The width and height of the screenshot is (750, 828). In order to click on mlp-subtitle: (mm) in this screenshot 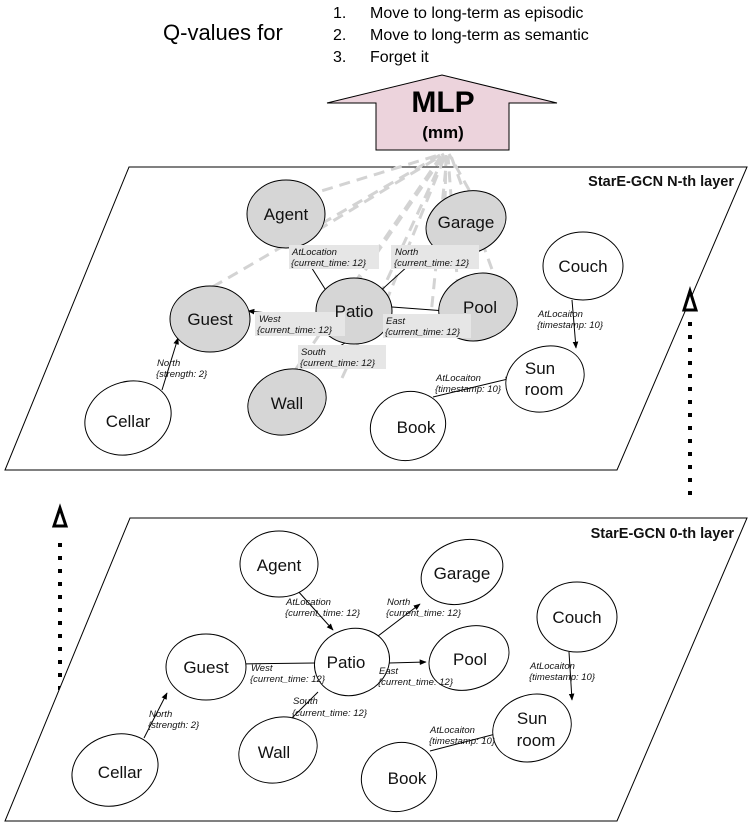, I will do `click(443, 132)`.